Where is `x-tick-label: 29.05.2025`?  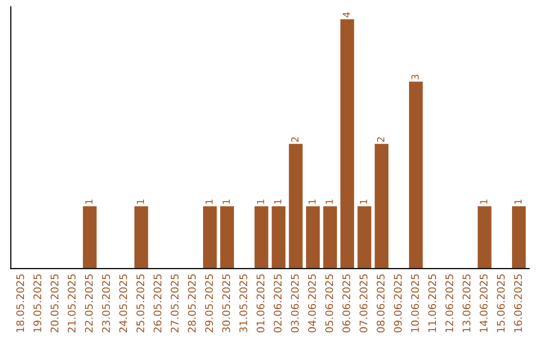
x-tick-label: 29.05.2025 is located at coordinates (209, 303).